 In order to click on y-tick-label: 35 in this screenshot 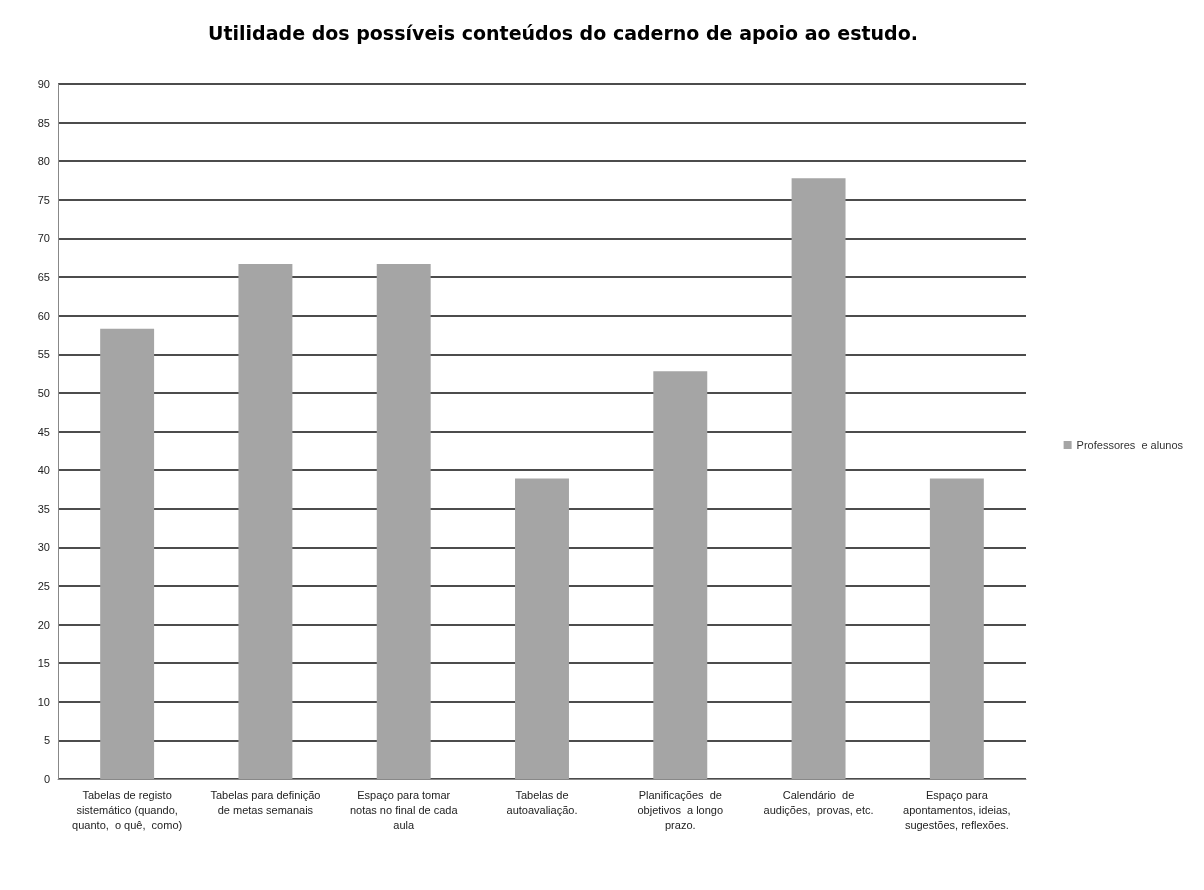, I will do `click(43, 508)`.